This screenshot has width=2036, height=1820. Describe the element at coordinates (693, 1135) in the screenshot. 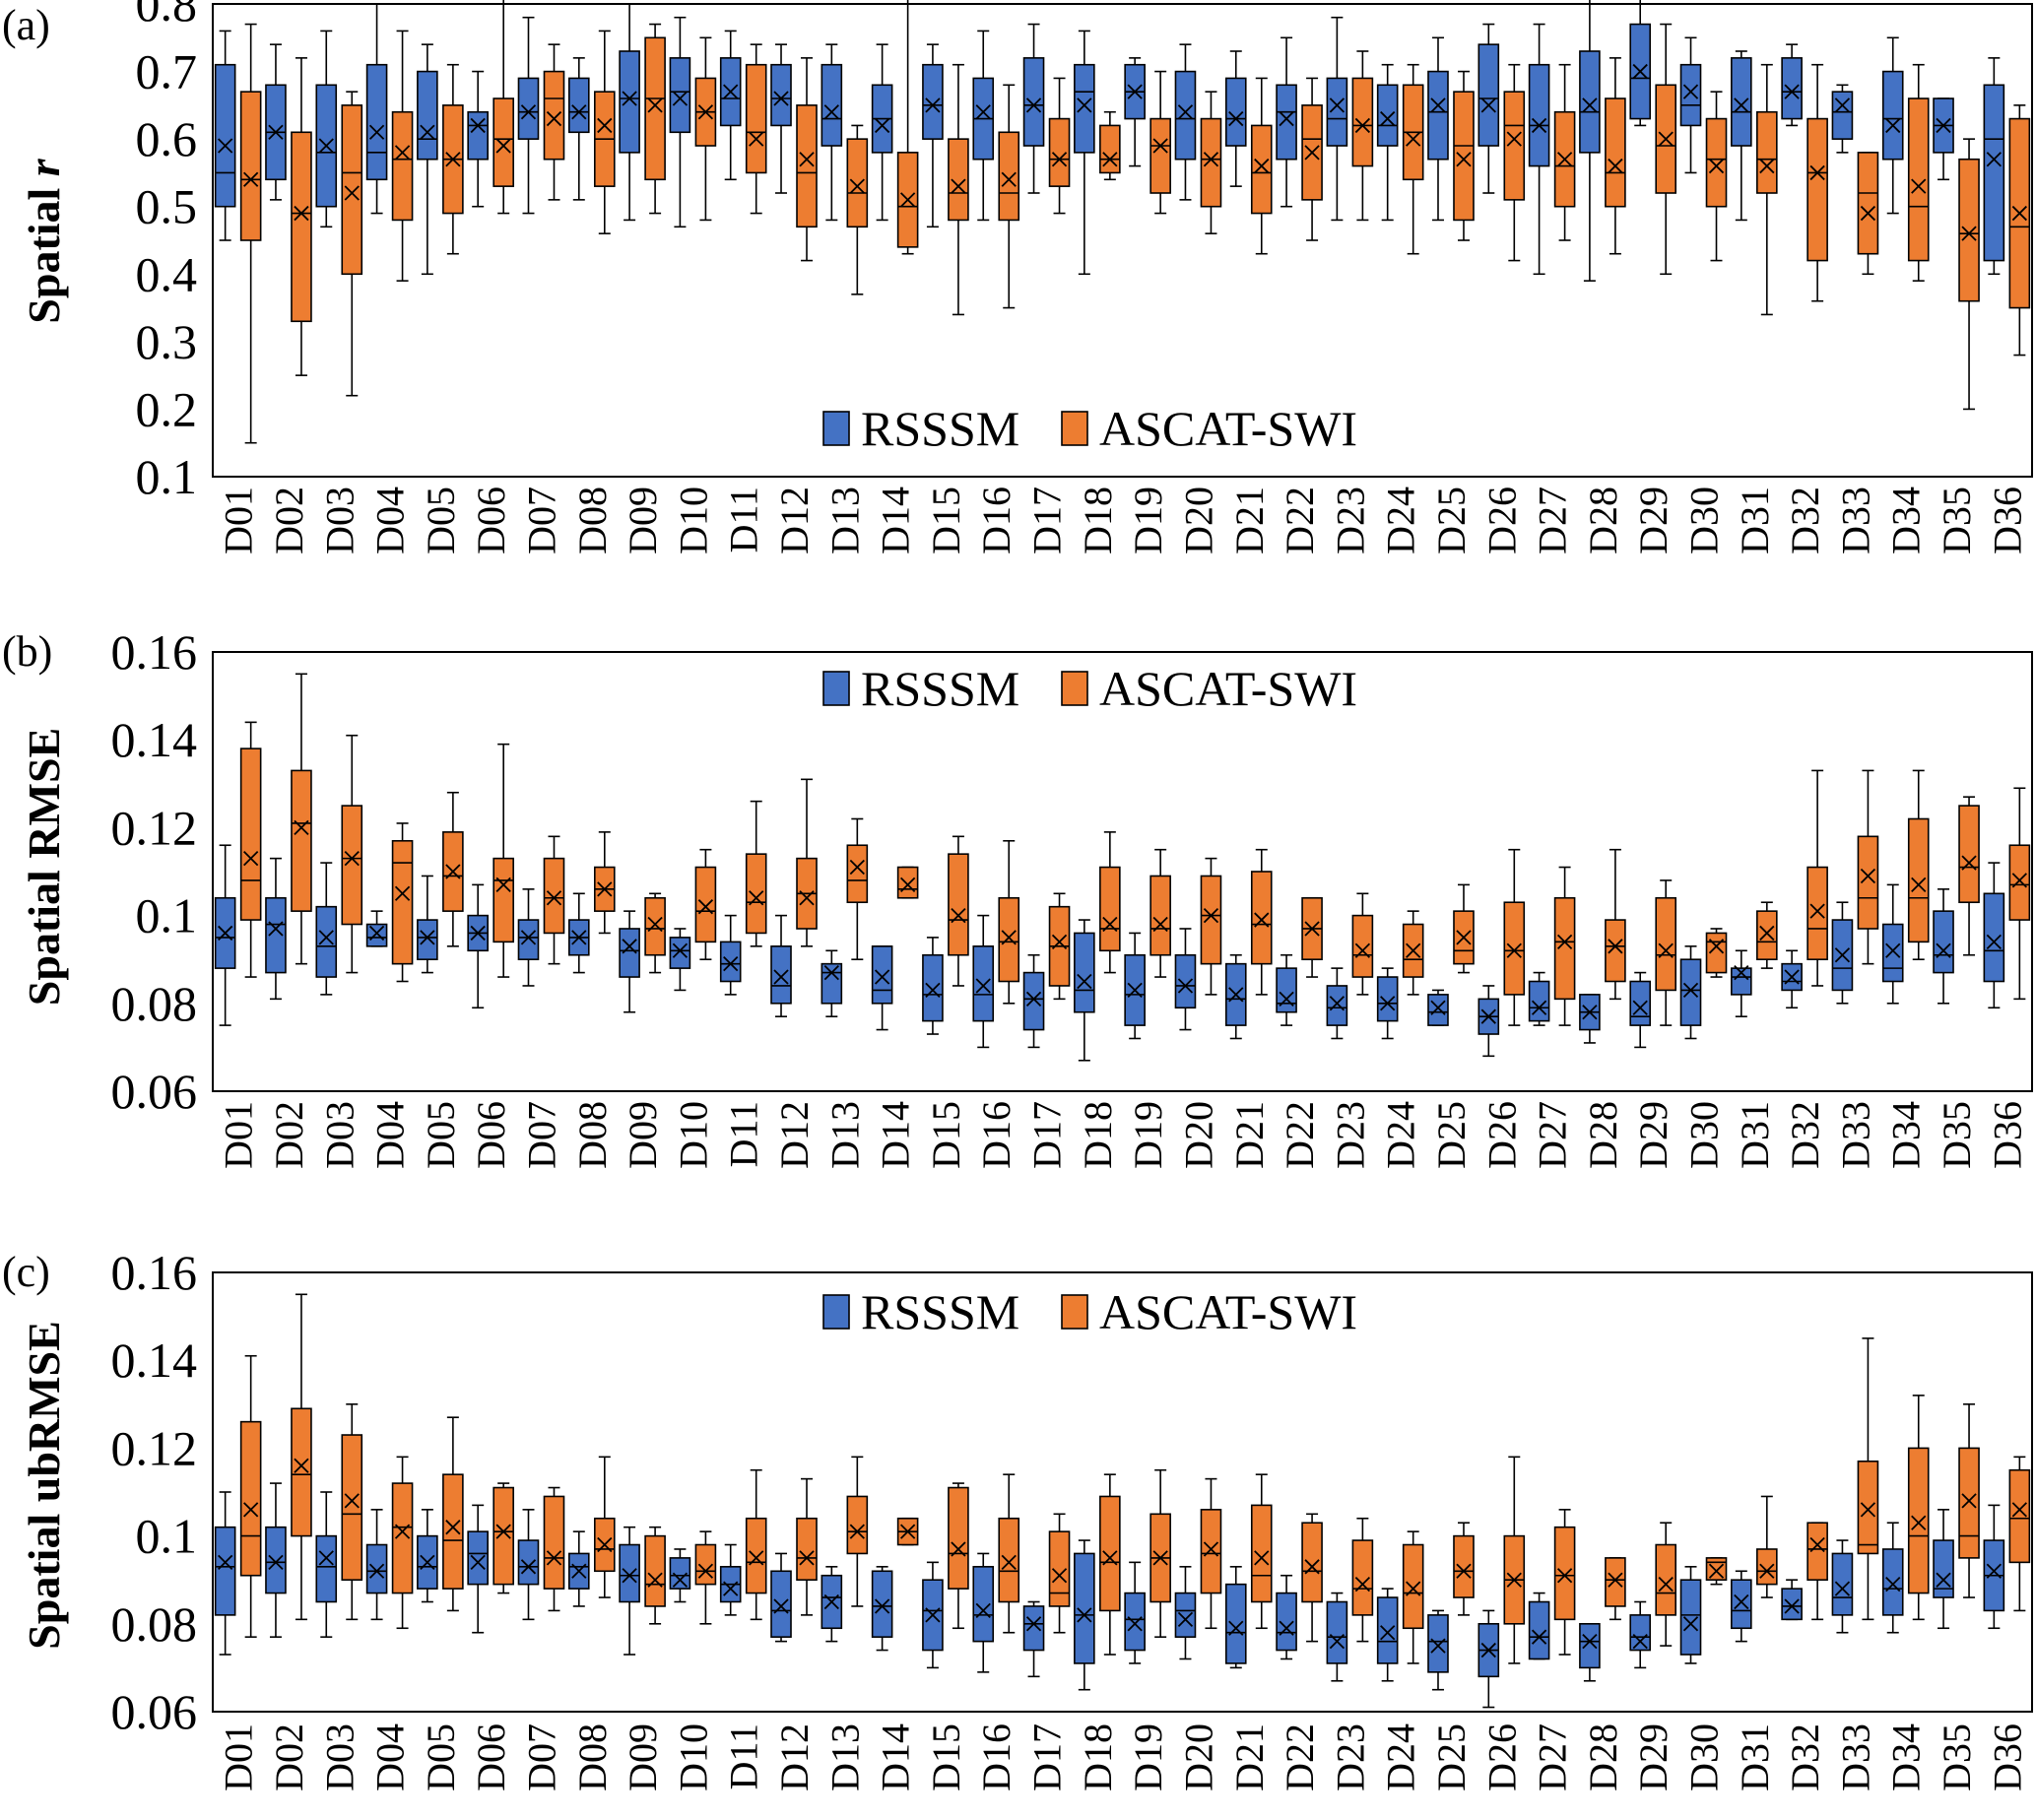

I see `x-tick-label: D10` at that location.